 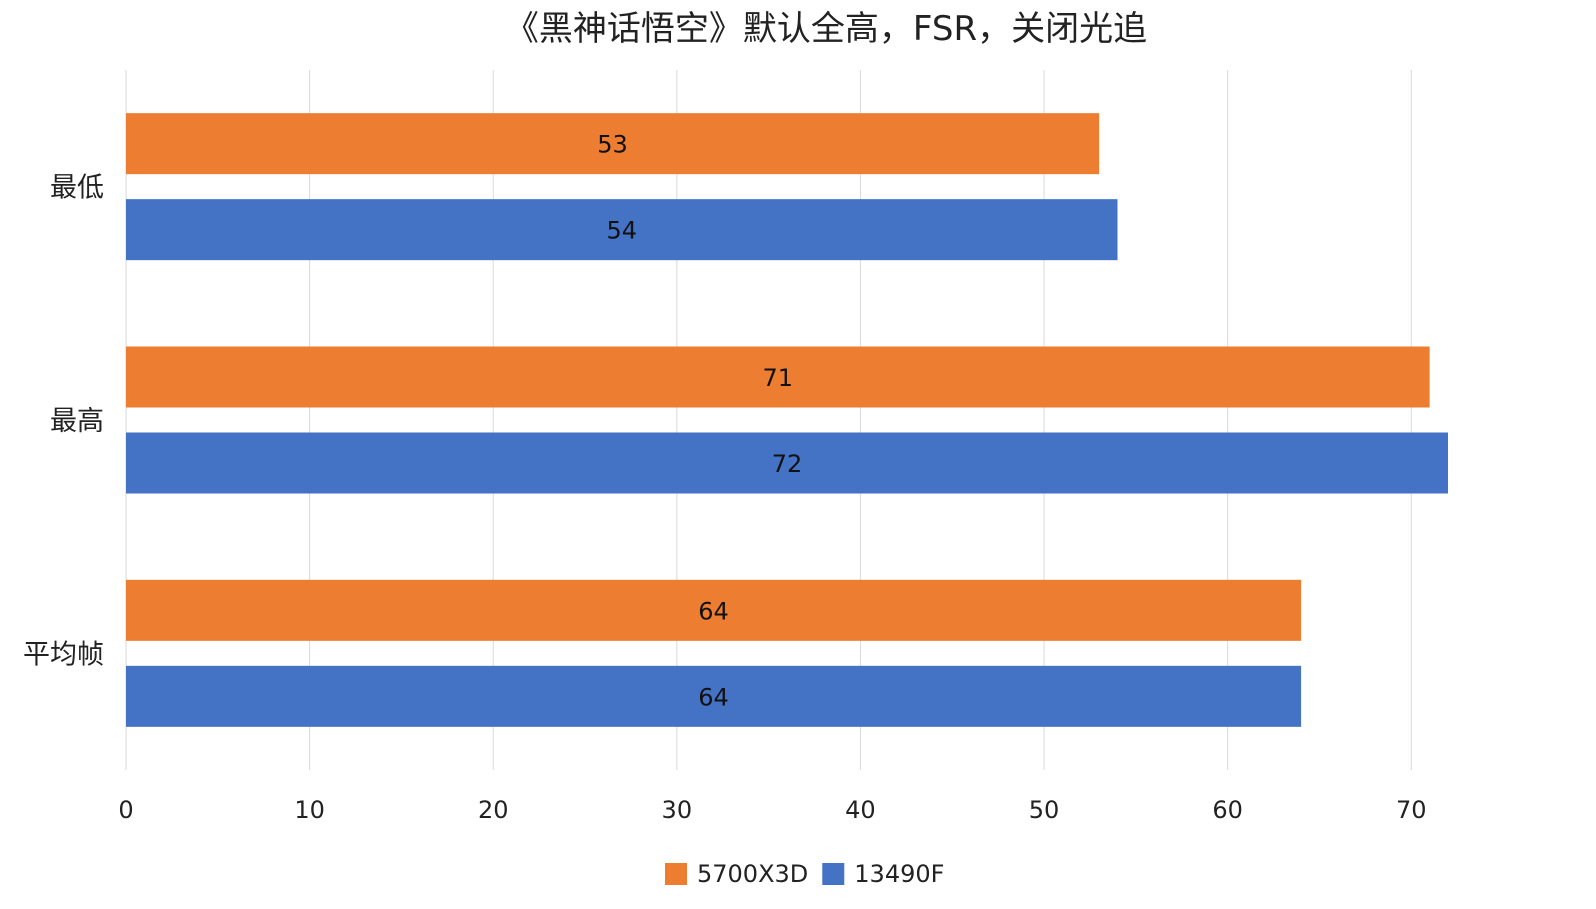 I want to click on x-tick-label: 60, so click(x=1227, y=810).